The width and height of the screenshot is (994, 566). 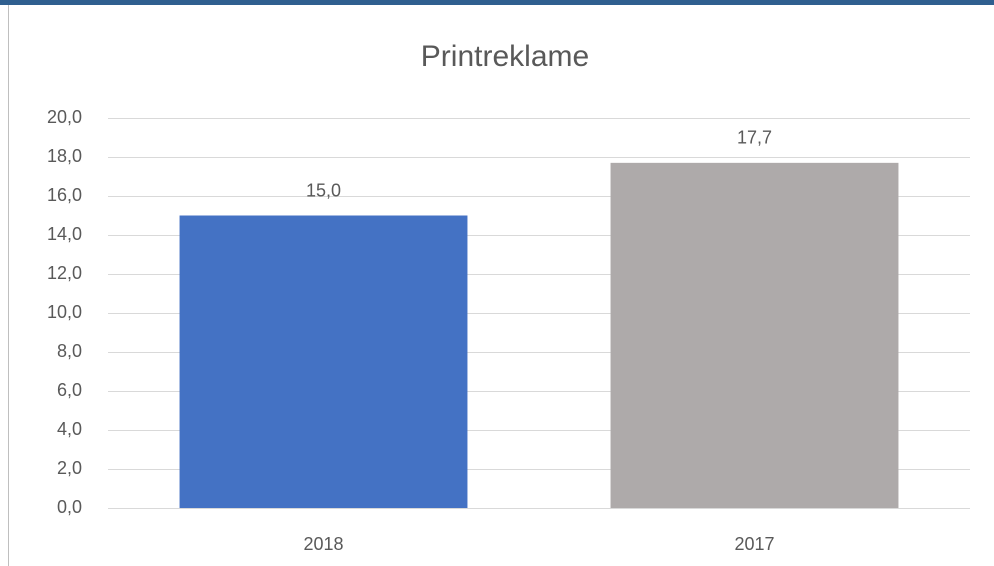 I want to click on y-tick-label: 16,0, so click(x=64, y=195).